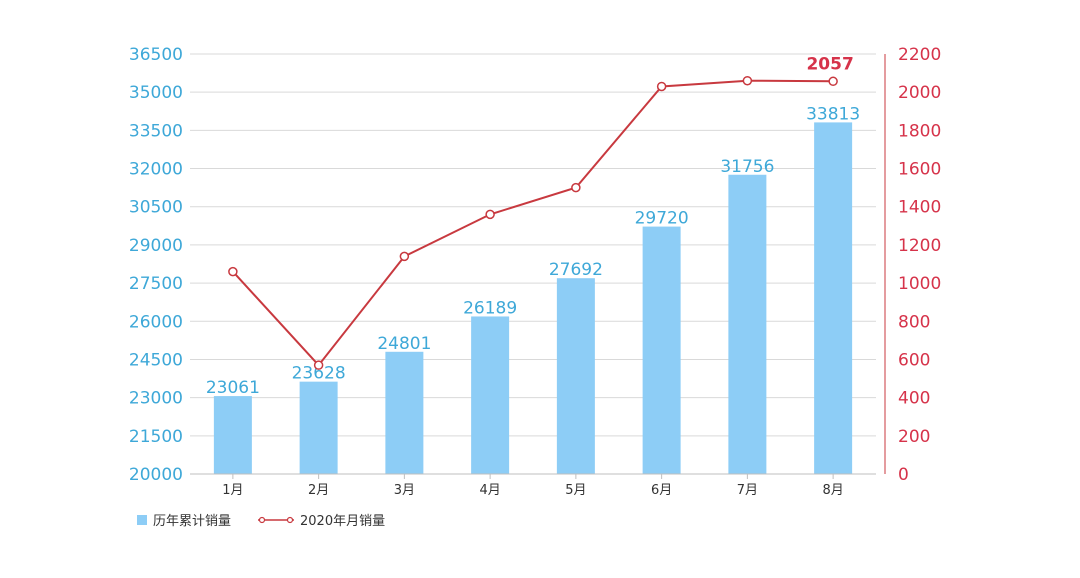 The image size is (1080, 578). What do you see at coordinates (919, 55) in the screenshot?
I see `right-tick-label: 2200` at bounding box center [919, 55].